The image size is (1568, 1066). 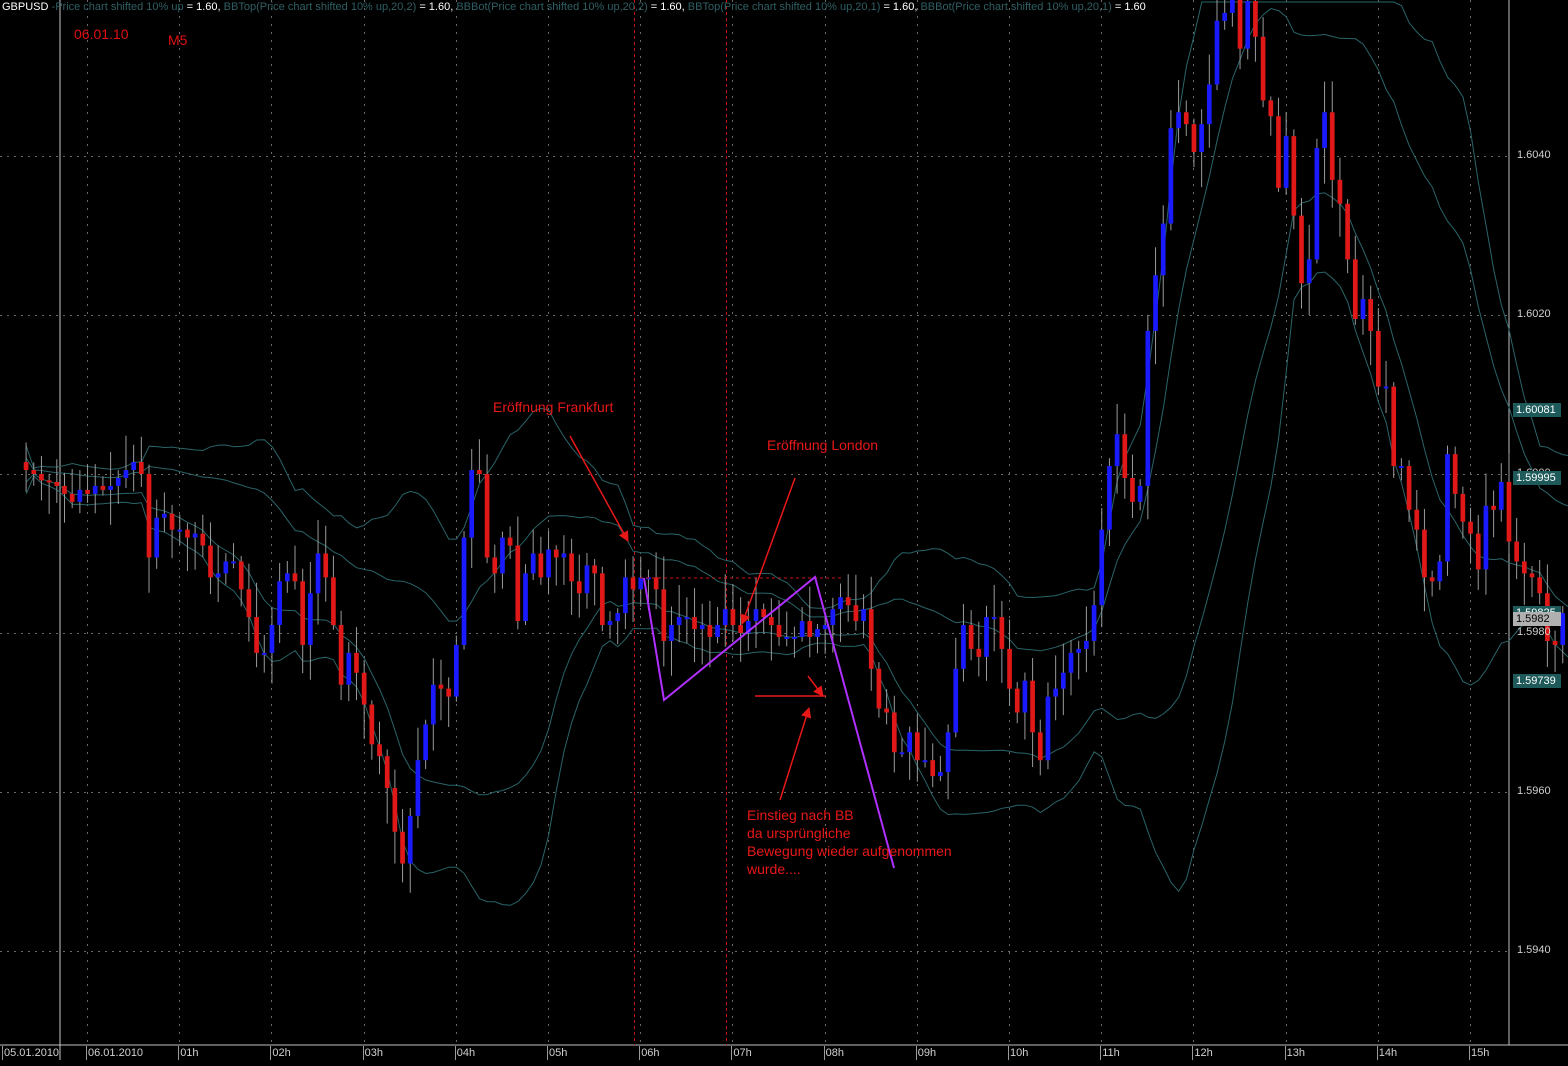 I want to click on legend-indicator-3: BBTop(Price chart shifted 10% up,20,1), so click(x=784, y=7).